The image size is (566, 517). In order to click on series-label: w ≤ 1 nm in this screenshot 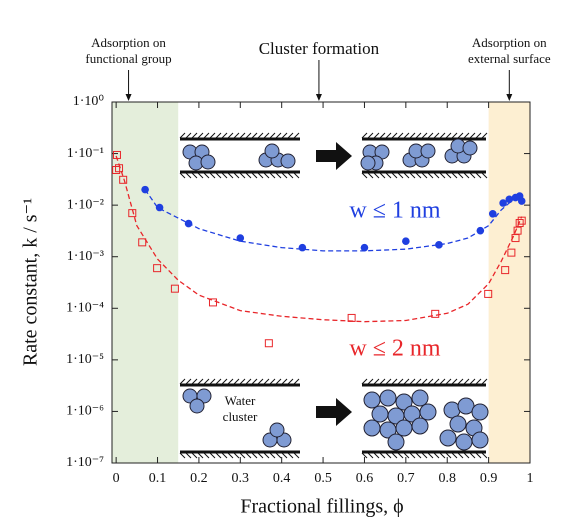, I will do `click(395, 211)`.